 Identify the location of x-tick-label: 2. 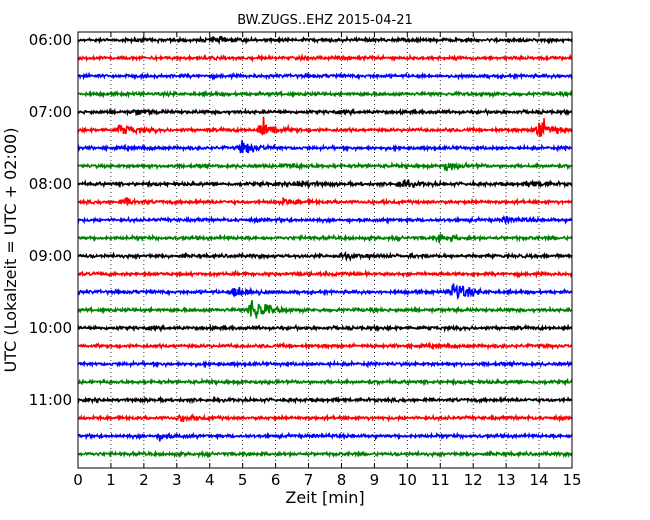
(144, 480).